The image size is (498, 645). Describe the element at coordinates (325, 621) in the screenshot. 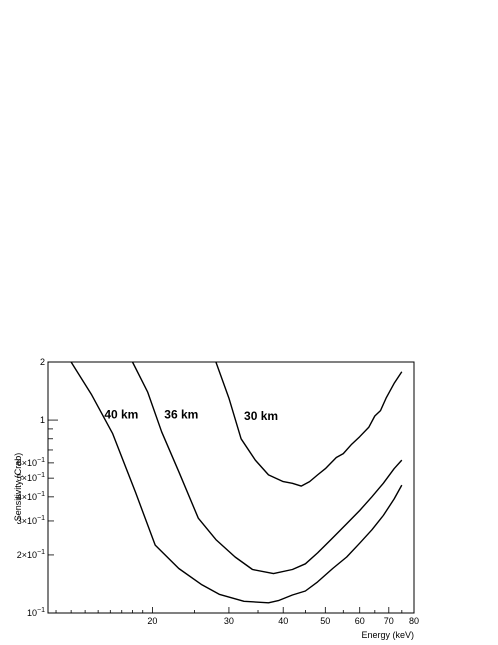

I see `x-tick-label: 50` at that location.